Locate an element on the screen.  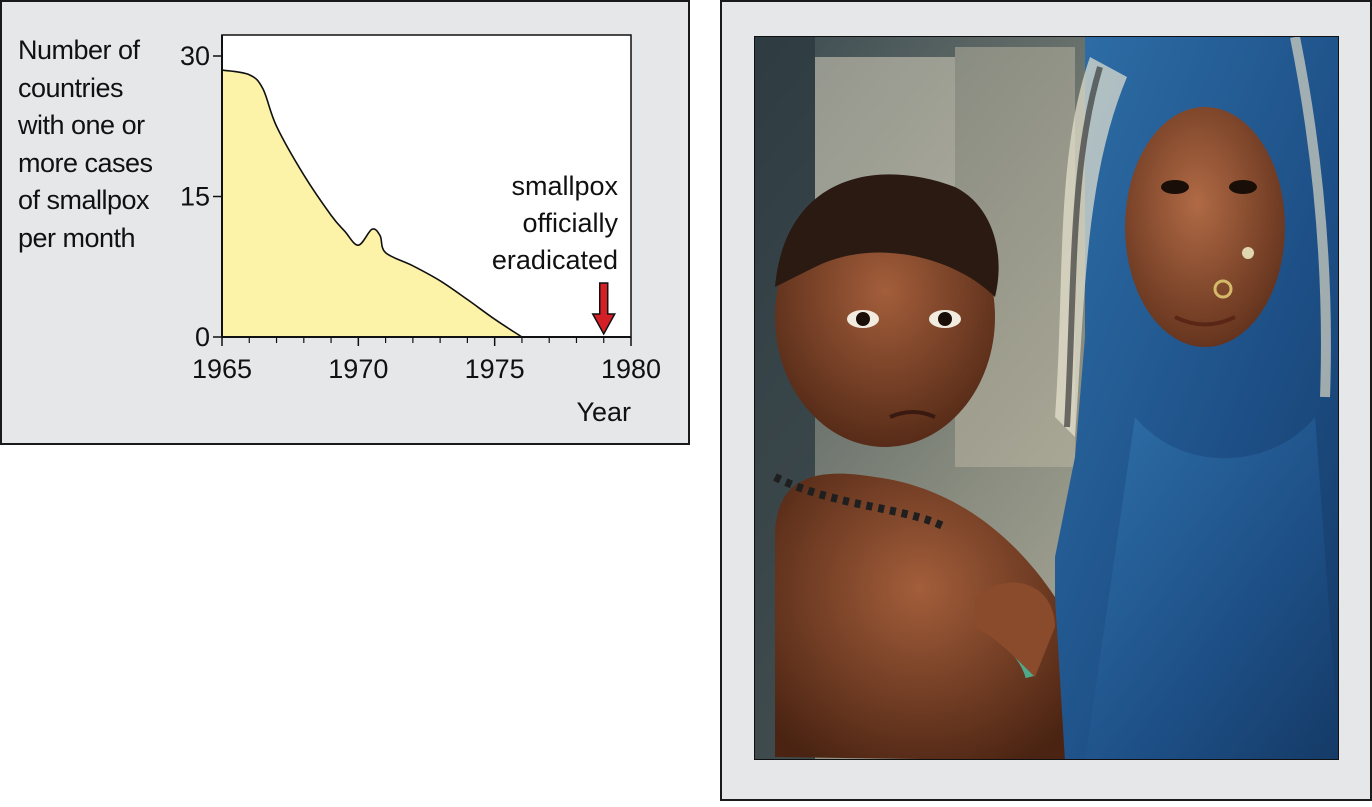
series-line is located at coordinates (372, 203).